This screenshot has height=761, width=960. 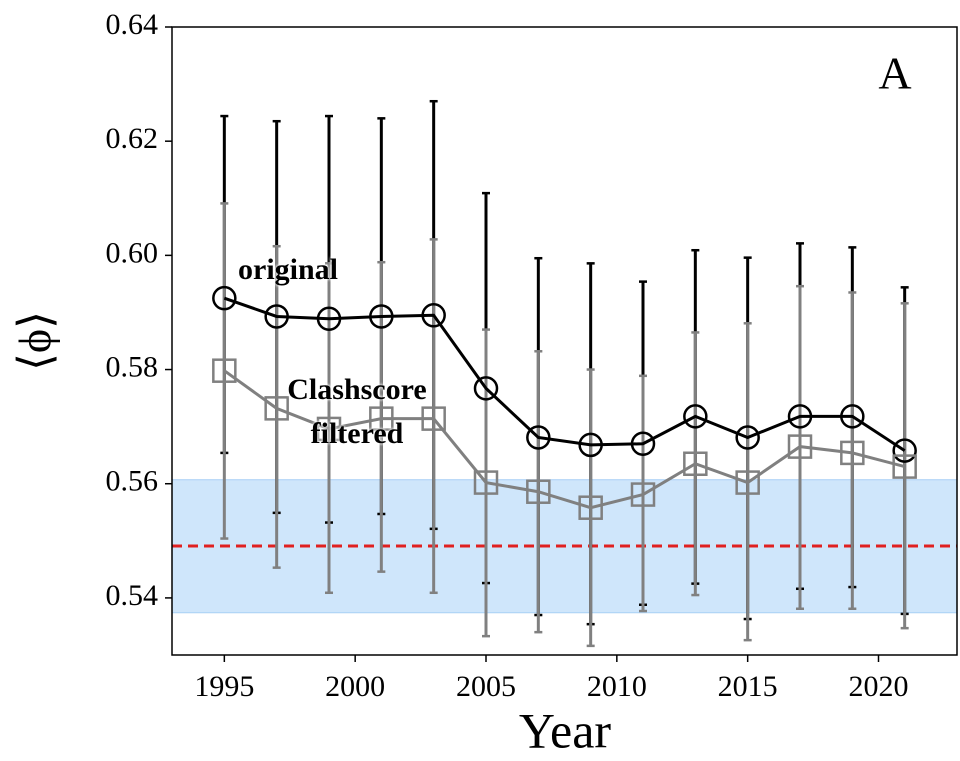 I want to click on x-tick-label: 2010, so click(x=617, y=686).